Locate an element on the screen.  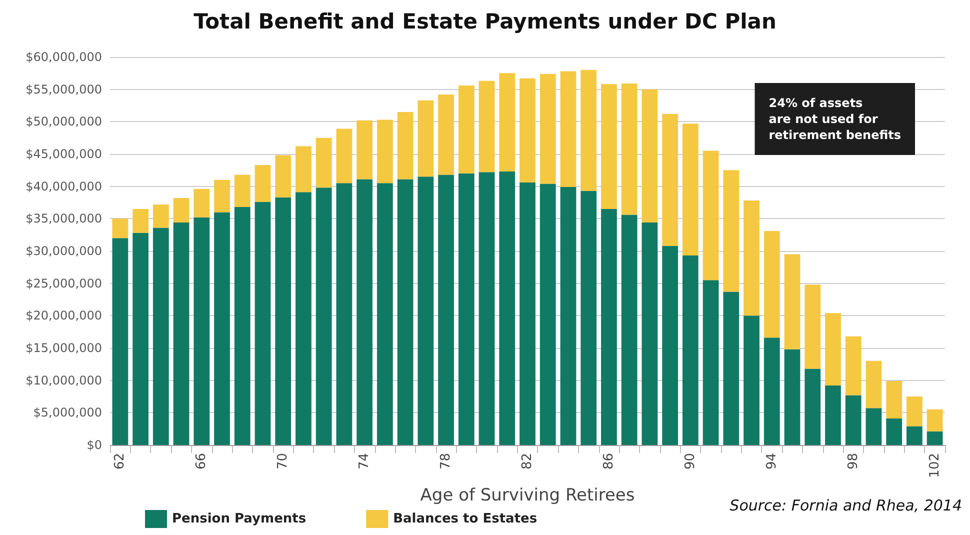
x-tick-label: 62 is located at coordinates (120, 461).